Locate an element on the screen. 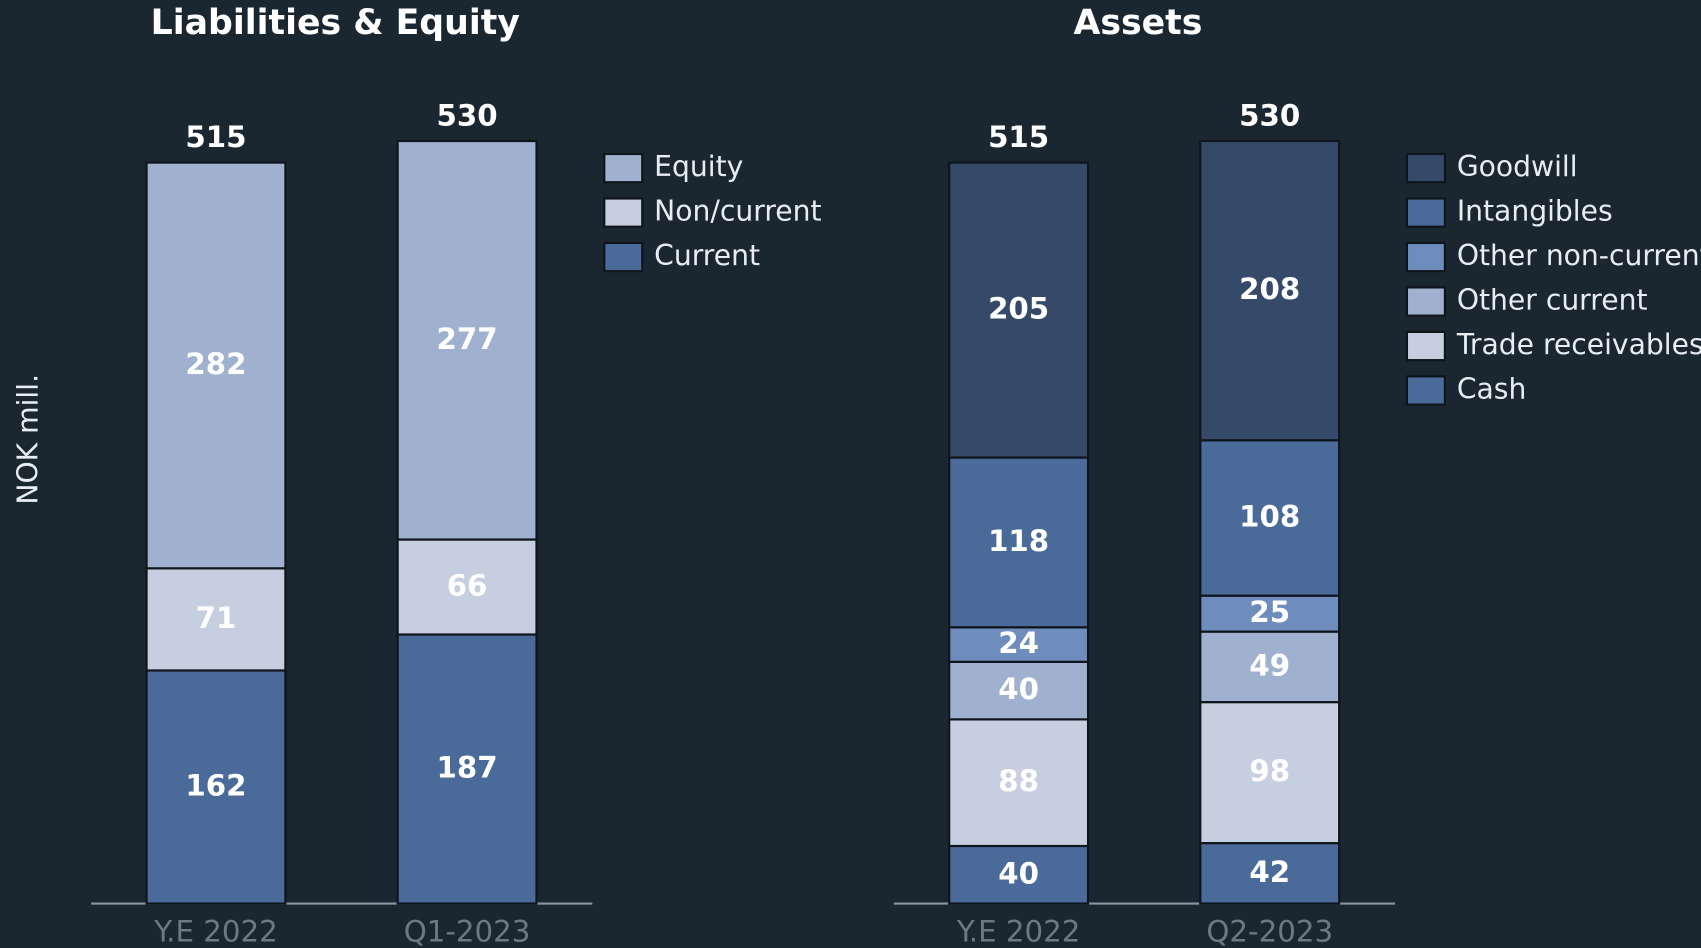 The width and height of the screenshot is (1701, 948). data-label: 277 is located at coordinates (467, 339).